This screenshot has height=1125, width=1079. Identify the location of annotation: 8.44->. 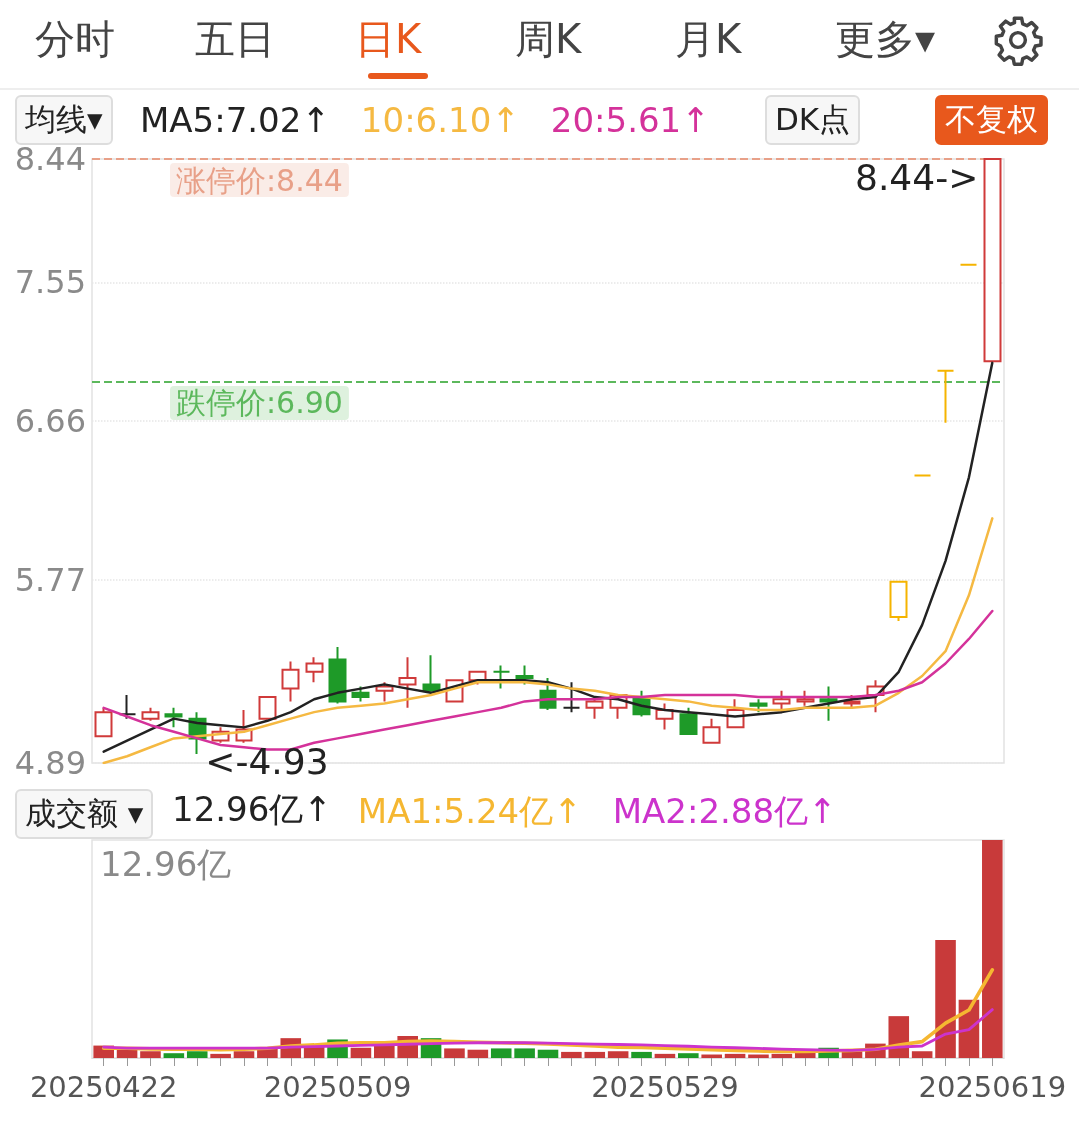
(917, 177).